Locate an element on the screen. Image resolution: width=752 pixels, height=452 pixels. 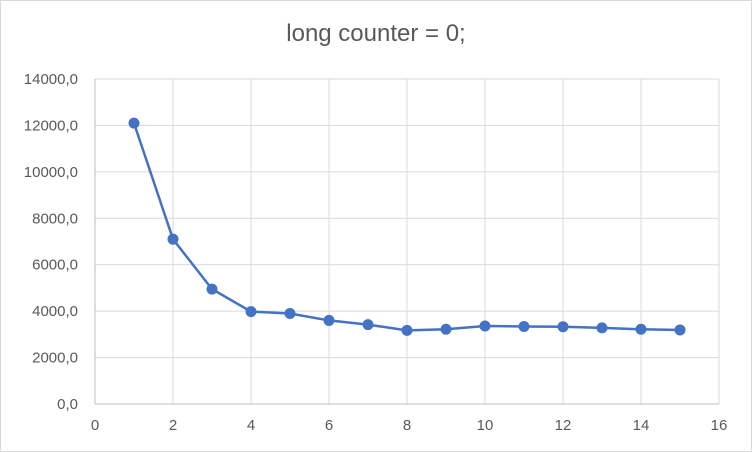
y-tick-label: 14000,0 is located at coordinates (51, 79).